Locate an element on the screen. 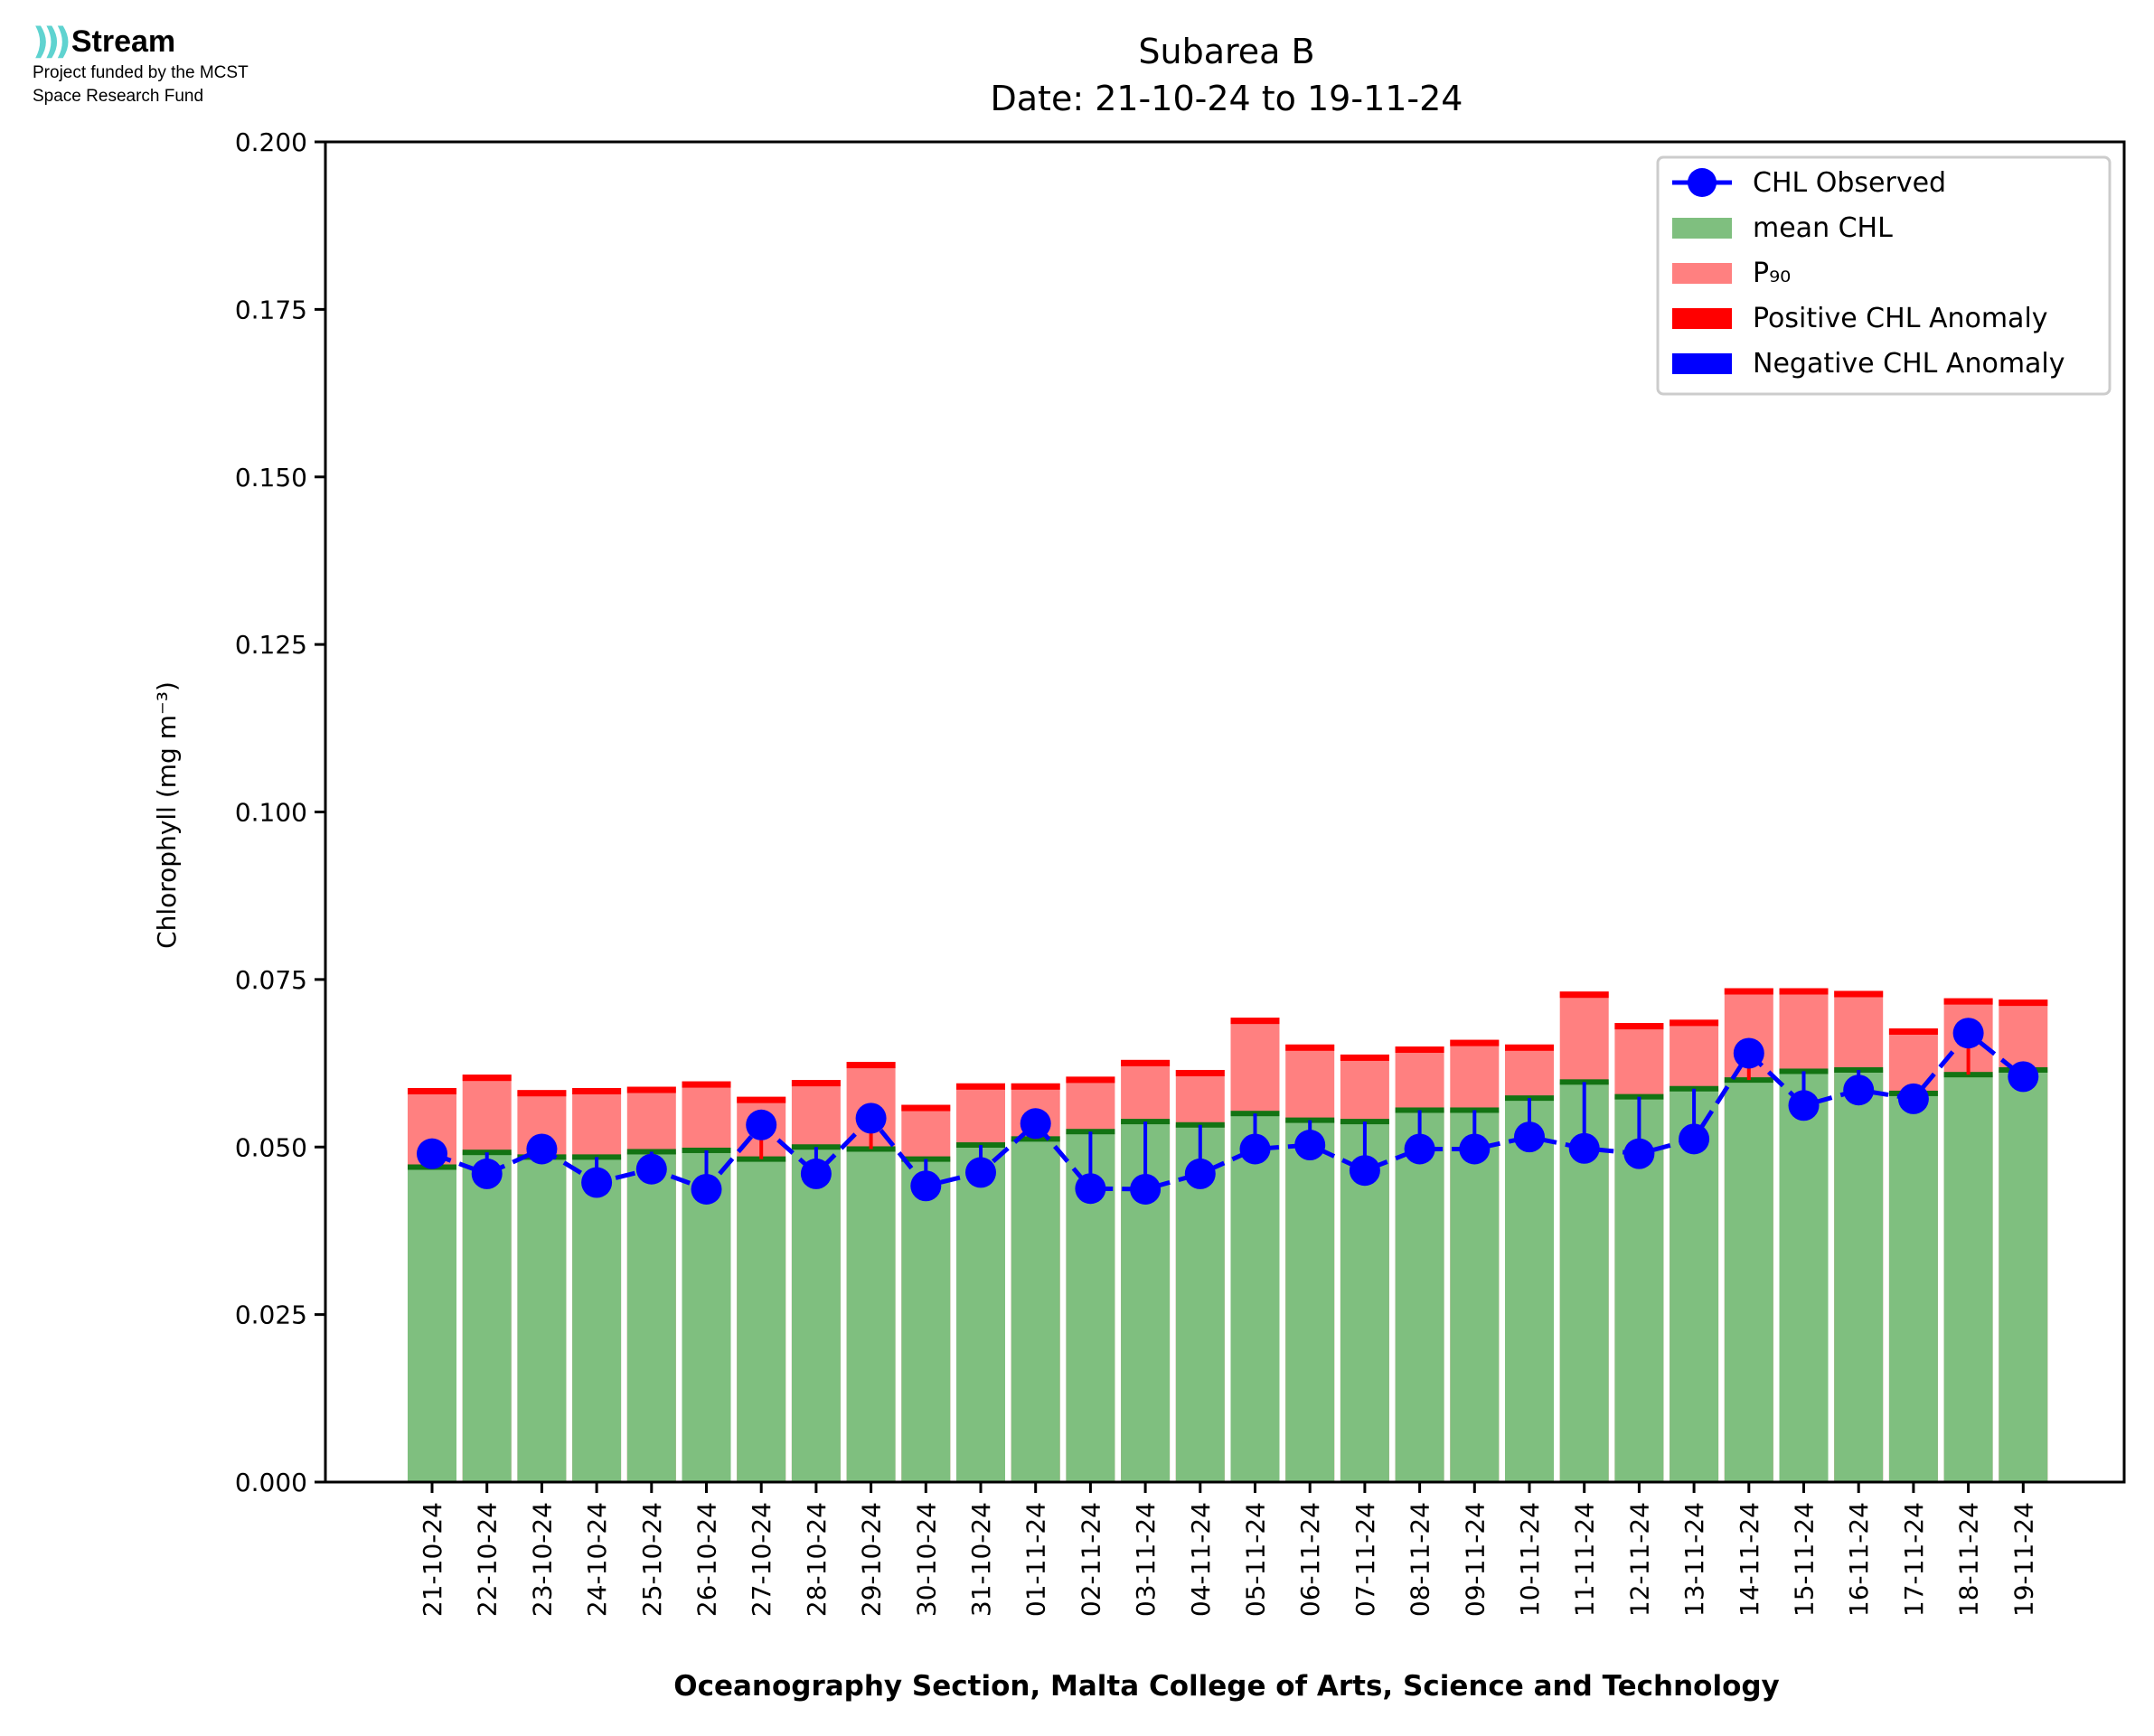 The height and width of the screenshot is (1736, 2154). x-tick-label: 06-11-24 is located at coordinates (1310, 1560).